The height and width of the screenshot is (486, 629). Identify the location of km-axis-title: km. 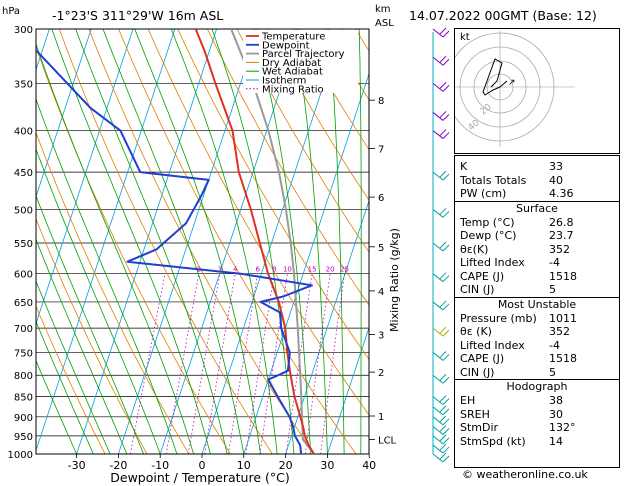
(383, 9).